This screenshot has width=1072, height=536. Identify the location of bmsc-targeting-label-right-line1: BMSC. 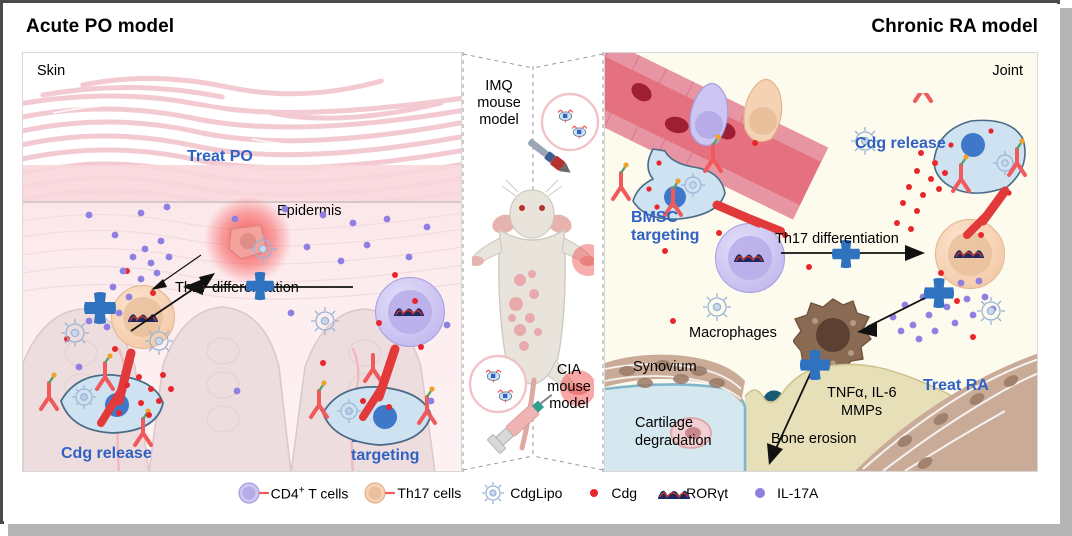
(655, 217).